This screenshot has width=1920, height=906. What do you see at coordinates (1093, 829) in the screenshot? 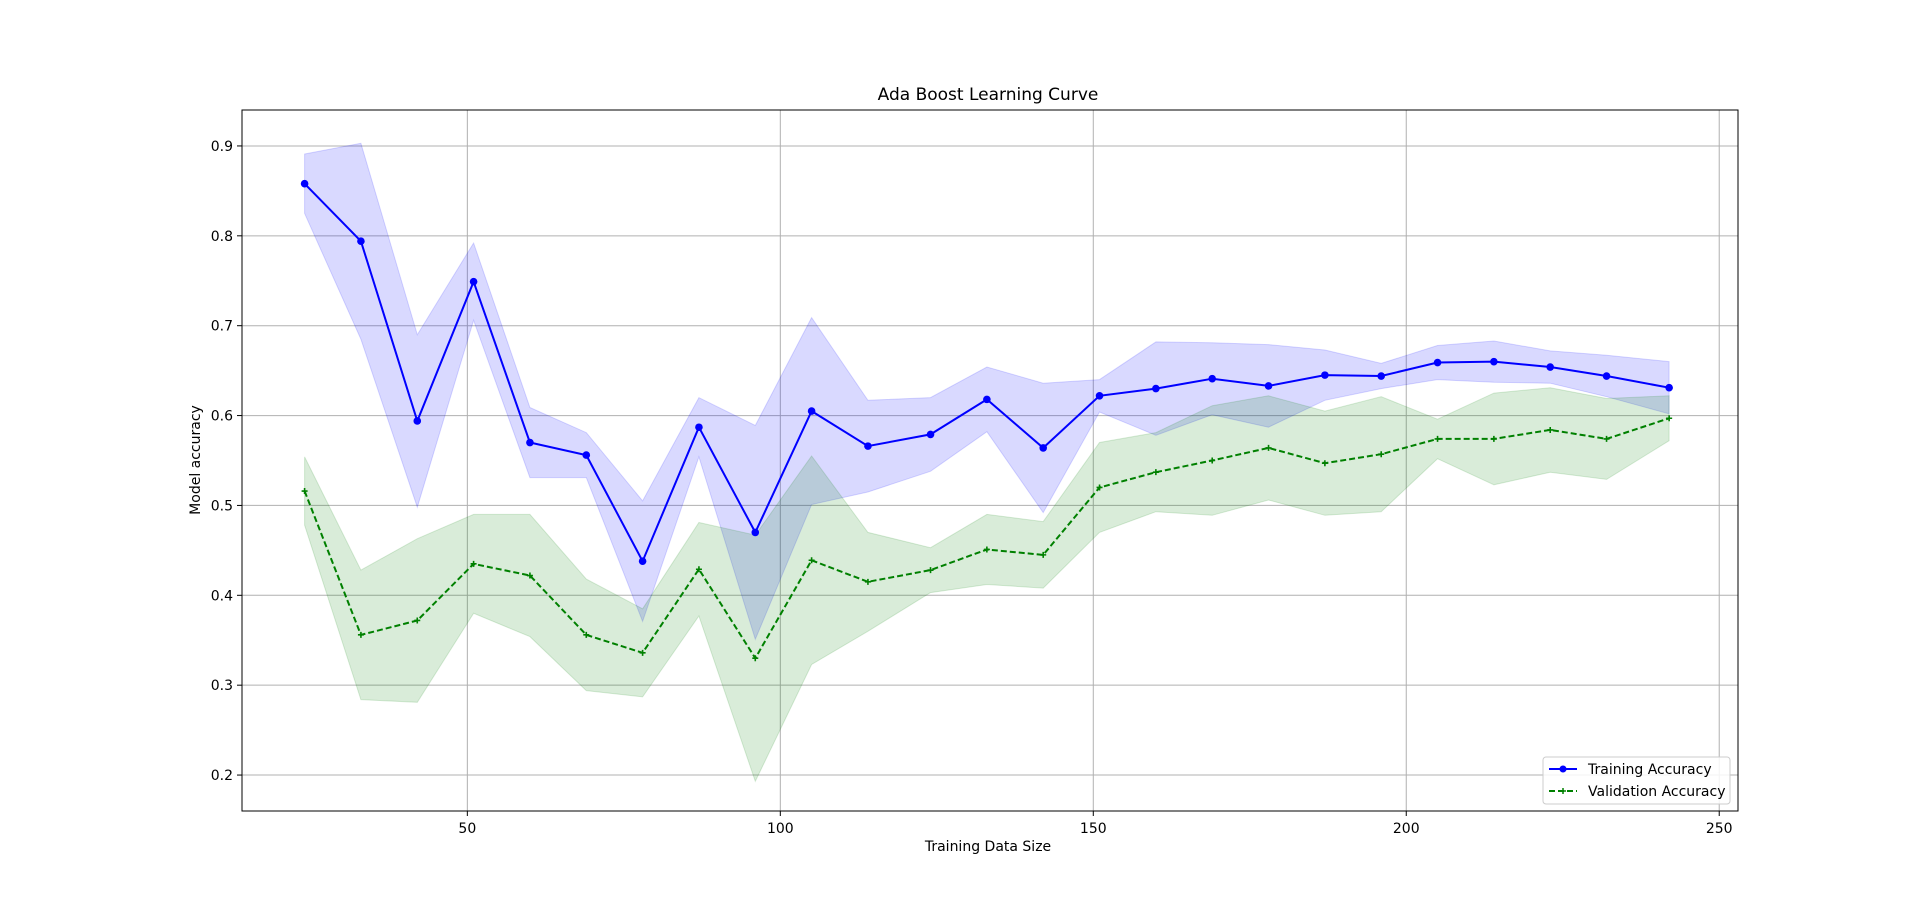
I see `x-tick-label: 150` at bounding box center [1093, 829].